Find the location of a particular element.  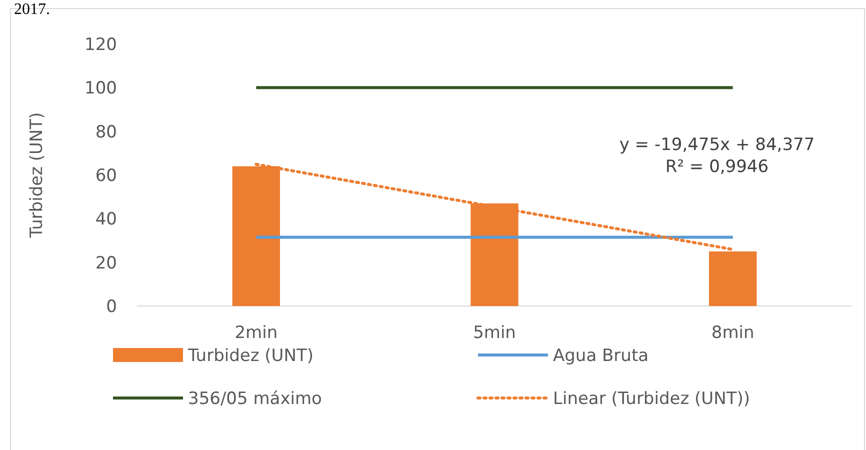

y-tick-label: 60 is located at coordinates (106, 176).